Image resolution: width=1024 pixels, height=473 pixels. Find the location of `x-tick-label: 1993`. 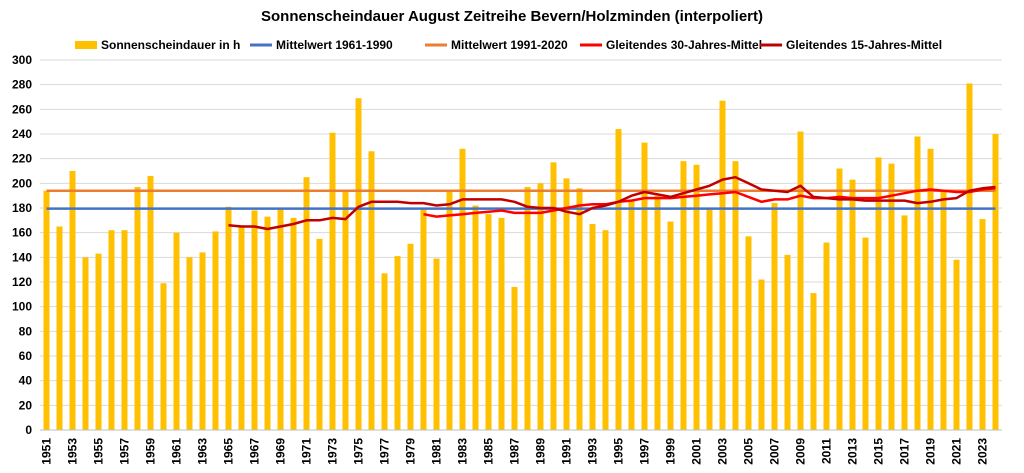

x-tick-label: 1993 is located at coordinates (593, 451).